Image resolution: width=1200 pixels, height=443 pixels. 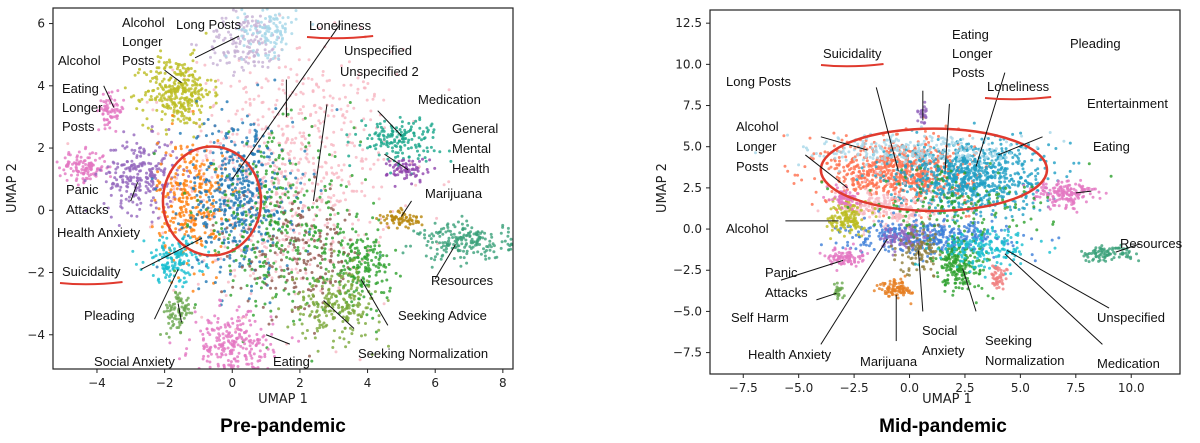 I want to click on scatter-points, so click(x=947, y=203).